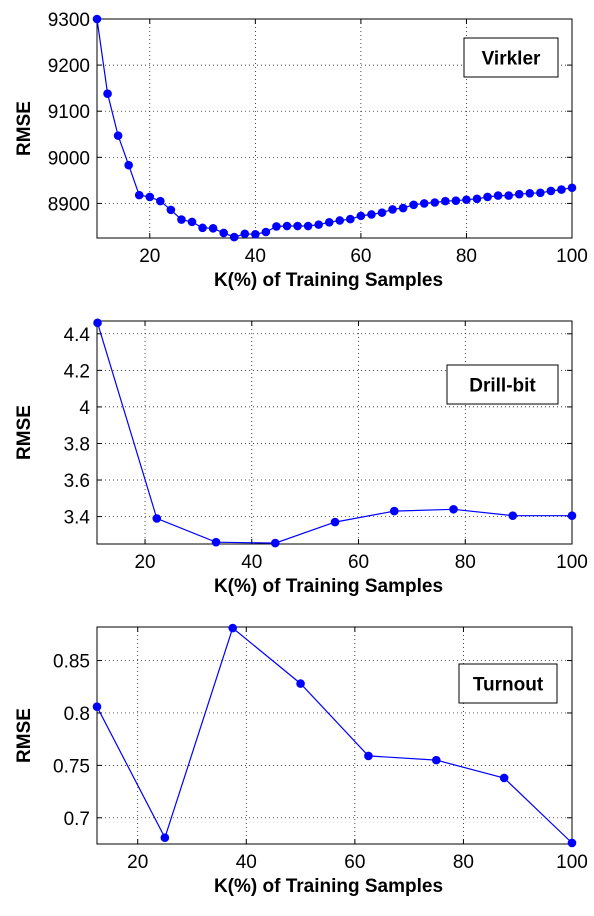 The height and width of the screenshot is (916, 594). I want to click on y-tick-label: 9300, so click(69, 20).